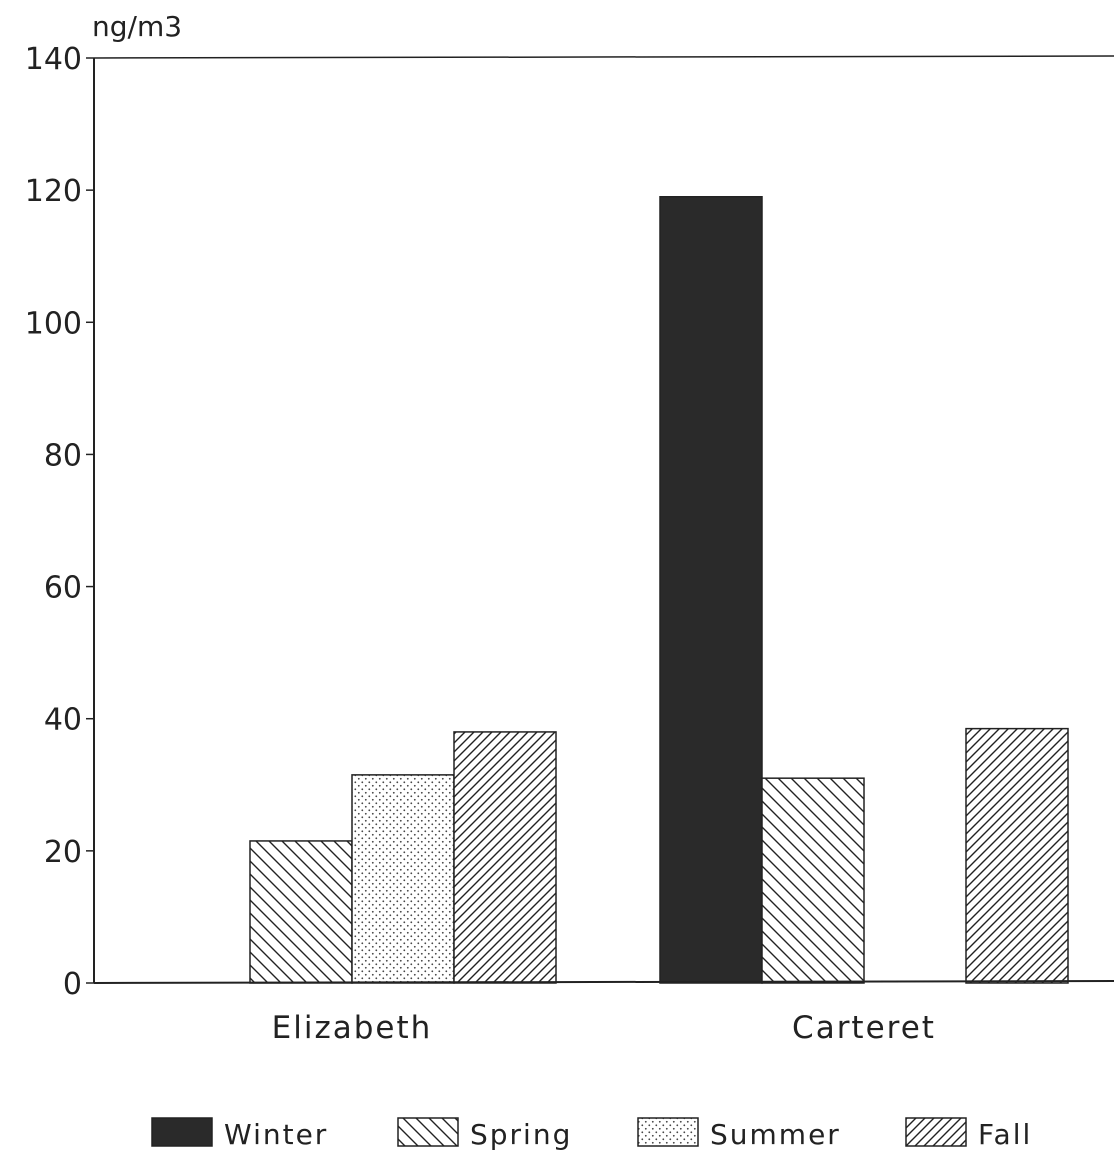 The image size is (1114, 1150). What do you see at coordinates (63, 455) in the screenshot?
I see `y-tick-label-80: 80` at bounding box center [63, 455].